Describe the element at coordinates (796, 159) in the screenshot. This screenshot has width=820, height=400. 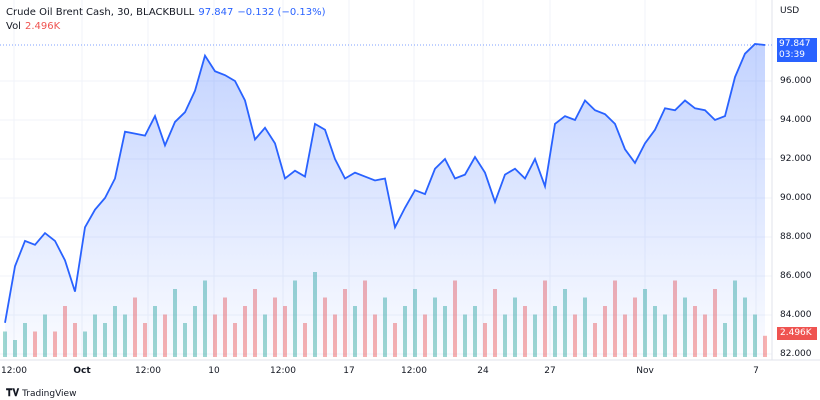
I see `y-tick-label: 92.000` at that location.